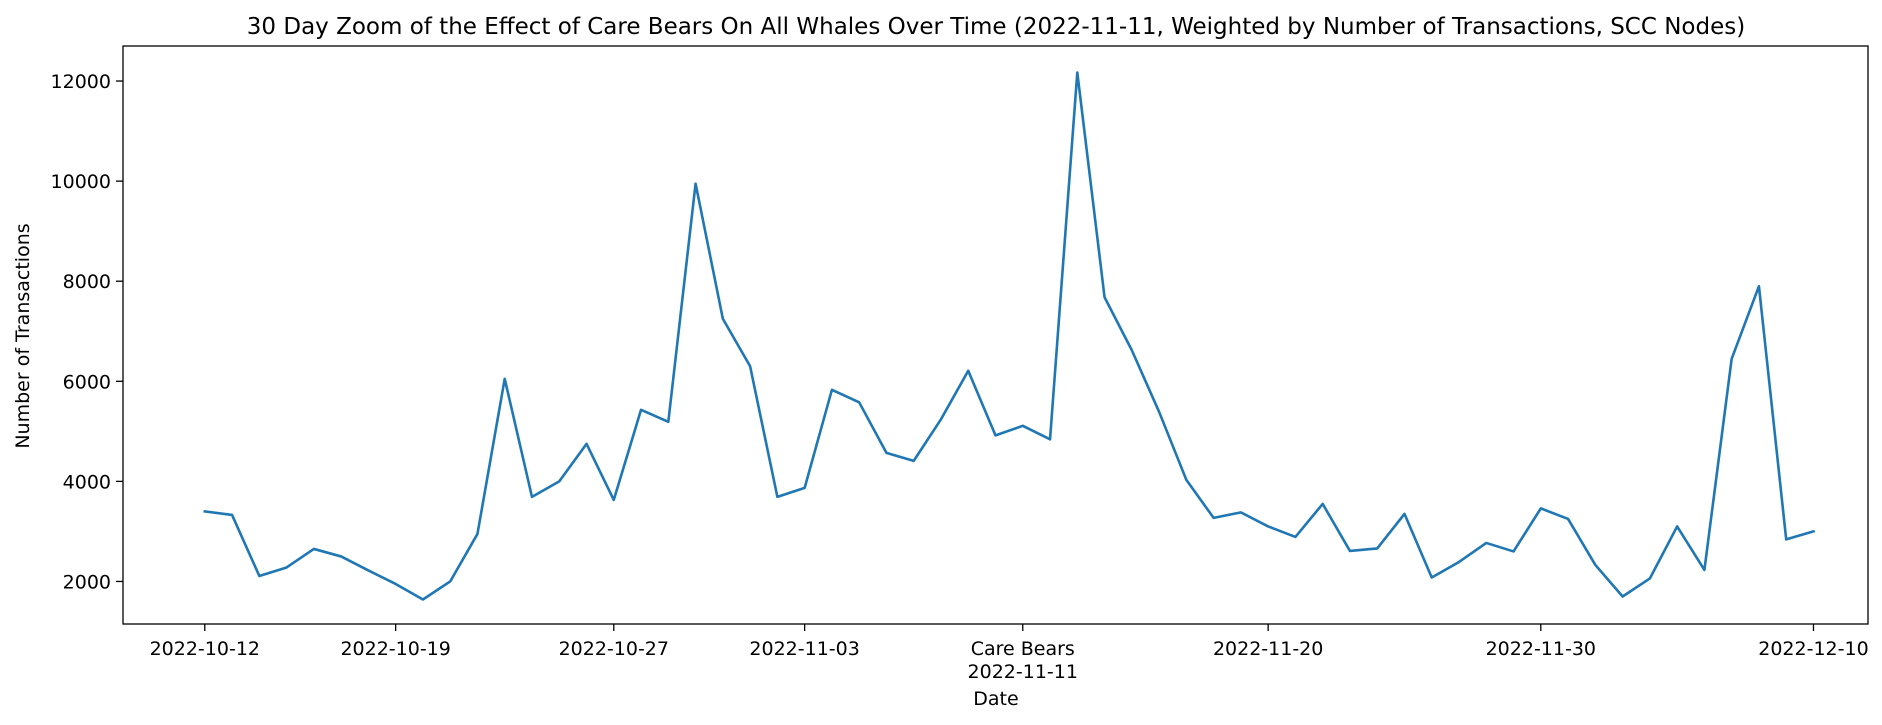 Image resolution: width=1882 pixels, height=725 pixels. Describe the element at coordinates (87, 282) in the screenshot. I see `y-tick-label: 8000` at that location.